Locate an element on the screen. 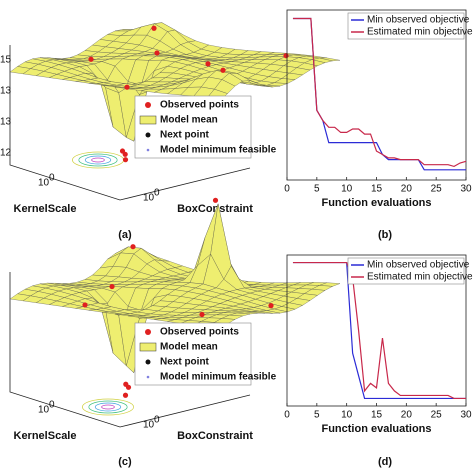 This screenshot has height=474, width=474. panel-label: (c) is located at coordinates (125, 462).